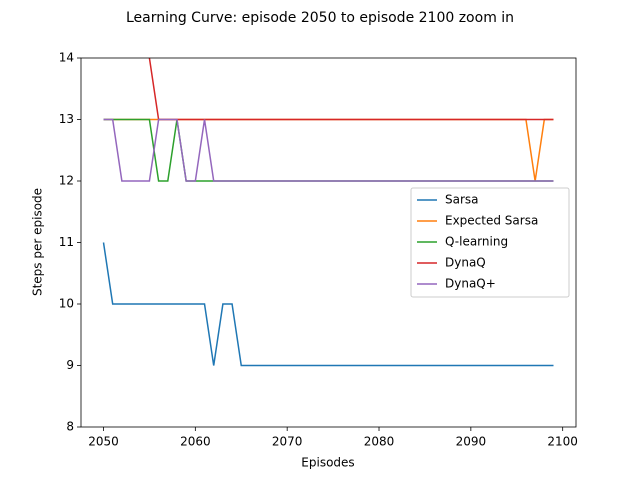 This screenshot has width=640, height=480. I want to click on y-tick-label: 13, so click(66, 119).